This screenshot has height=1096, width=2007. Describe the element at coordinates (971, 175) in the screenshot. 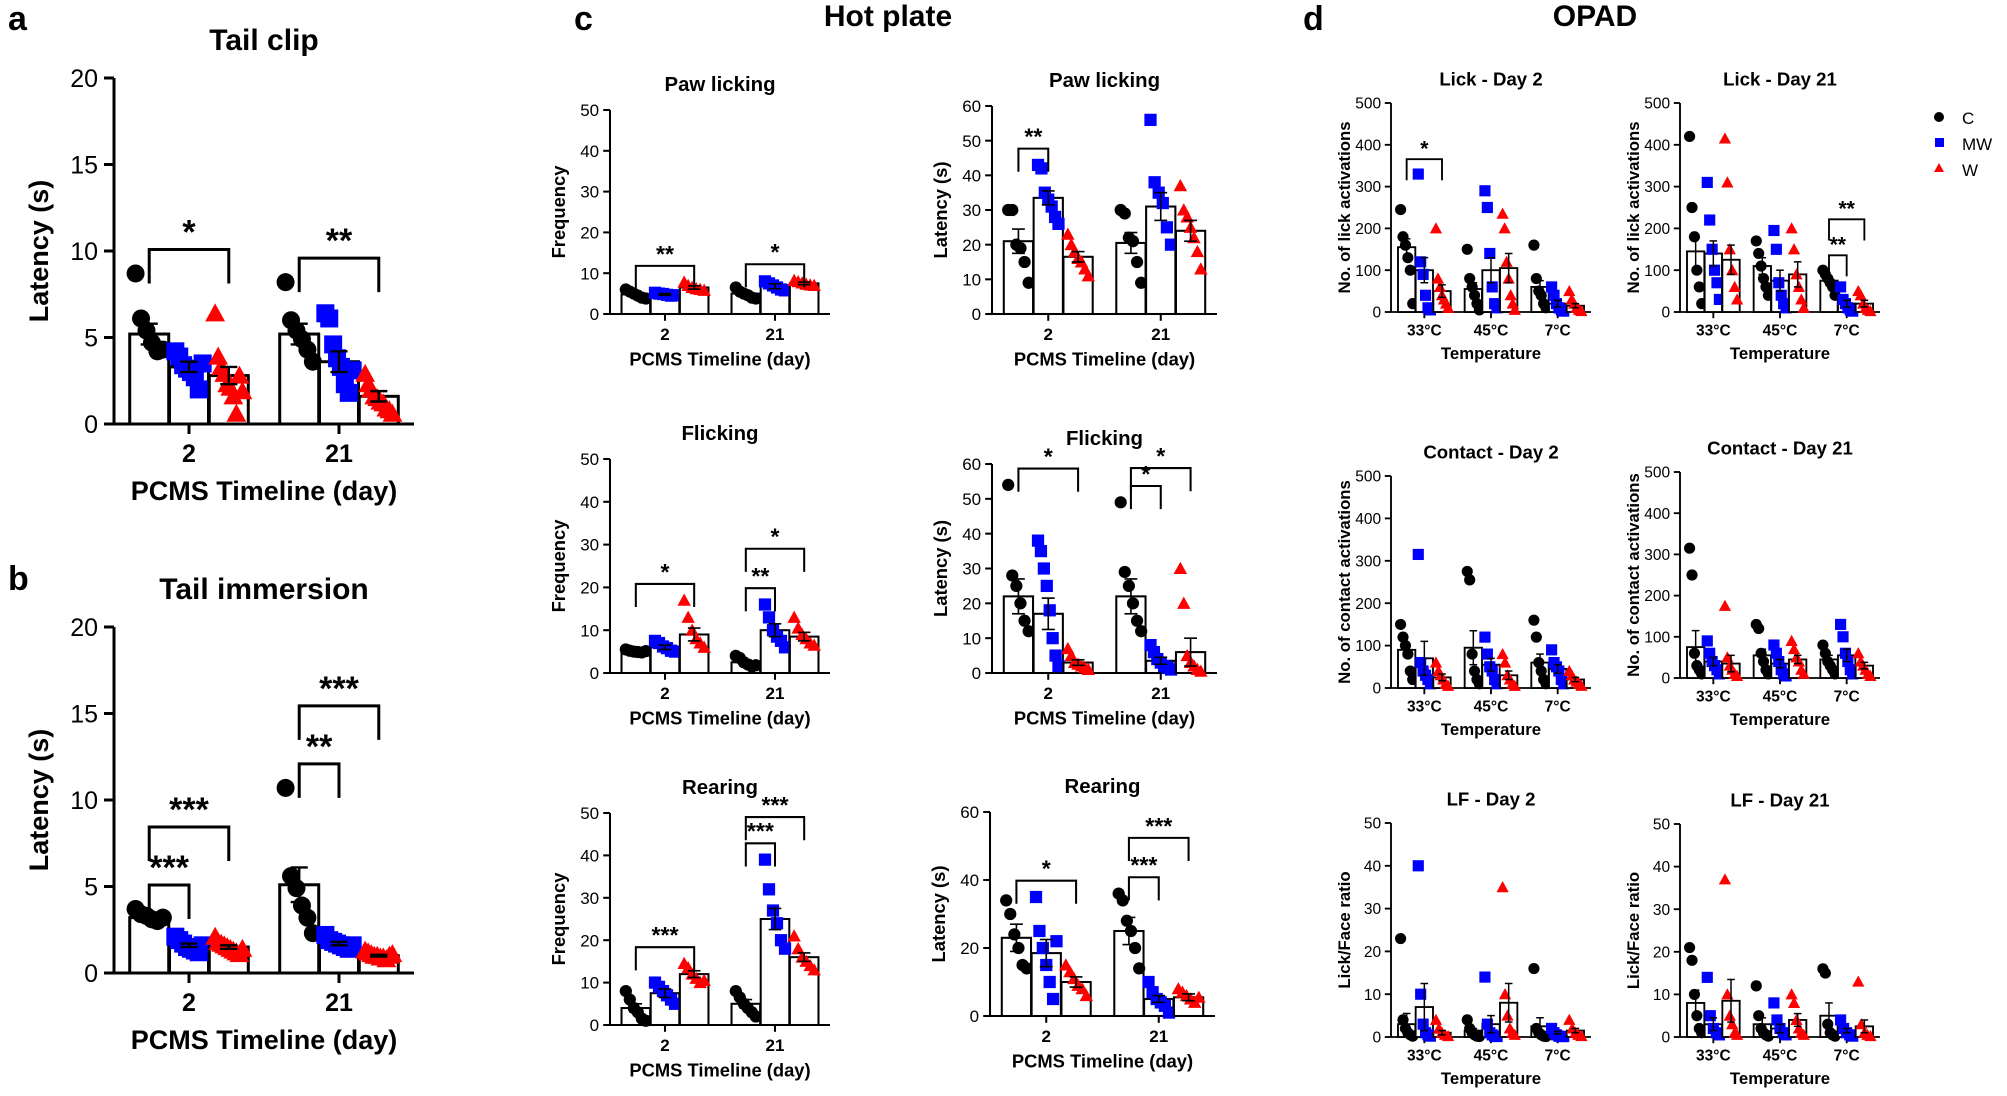

I see `y-tick-label: 40` at that location.